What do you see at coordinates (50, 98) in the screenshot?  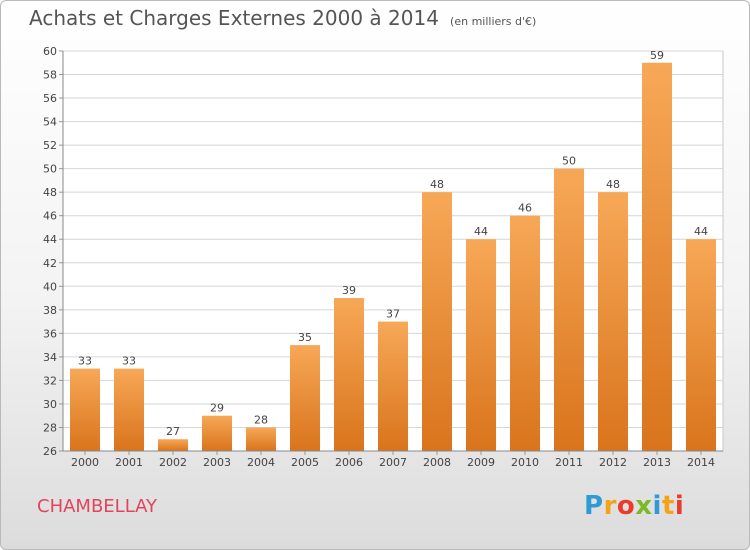 I see `y-tick-label: 56` at bounding box center [50, 98].